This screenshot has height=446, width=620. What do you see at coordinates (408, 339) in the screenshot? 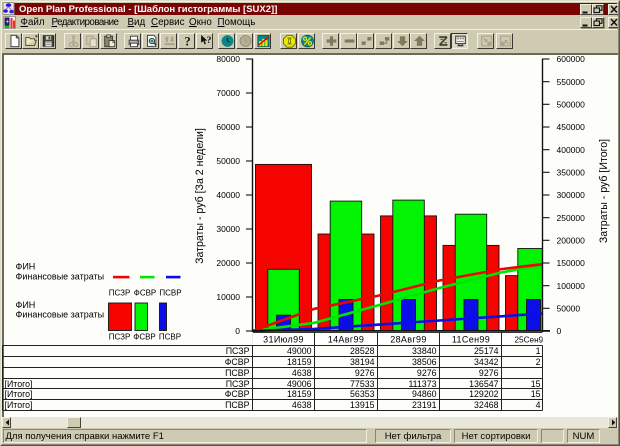
I see `svg-text: 28Авг99` at bounding box center [408, 339].